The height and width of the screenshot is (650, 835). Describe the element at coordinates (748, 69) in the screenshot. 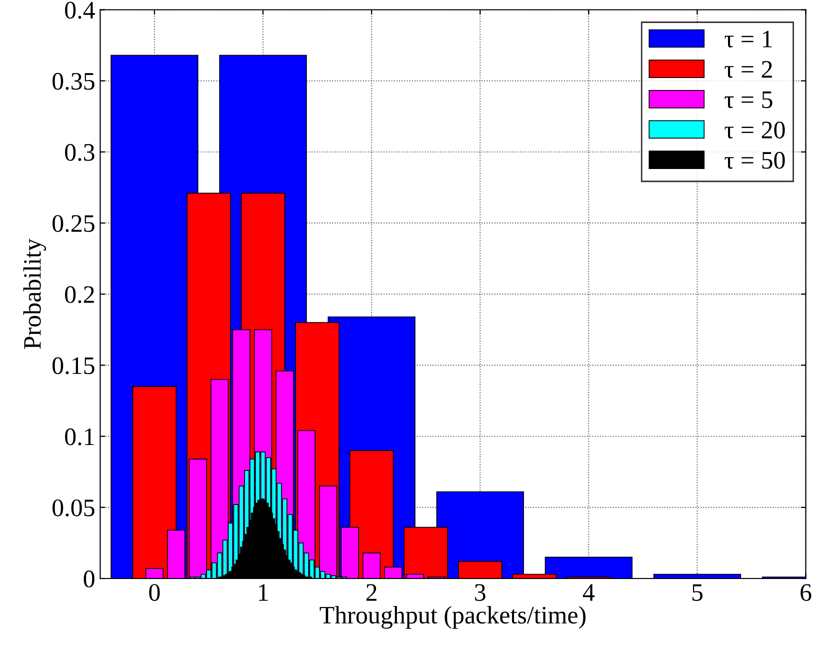

I see `legend-label: τ = 2` at that location.